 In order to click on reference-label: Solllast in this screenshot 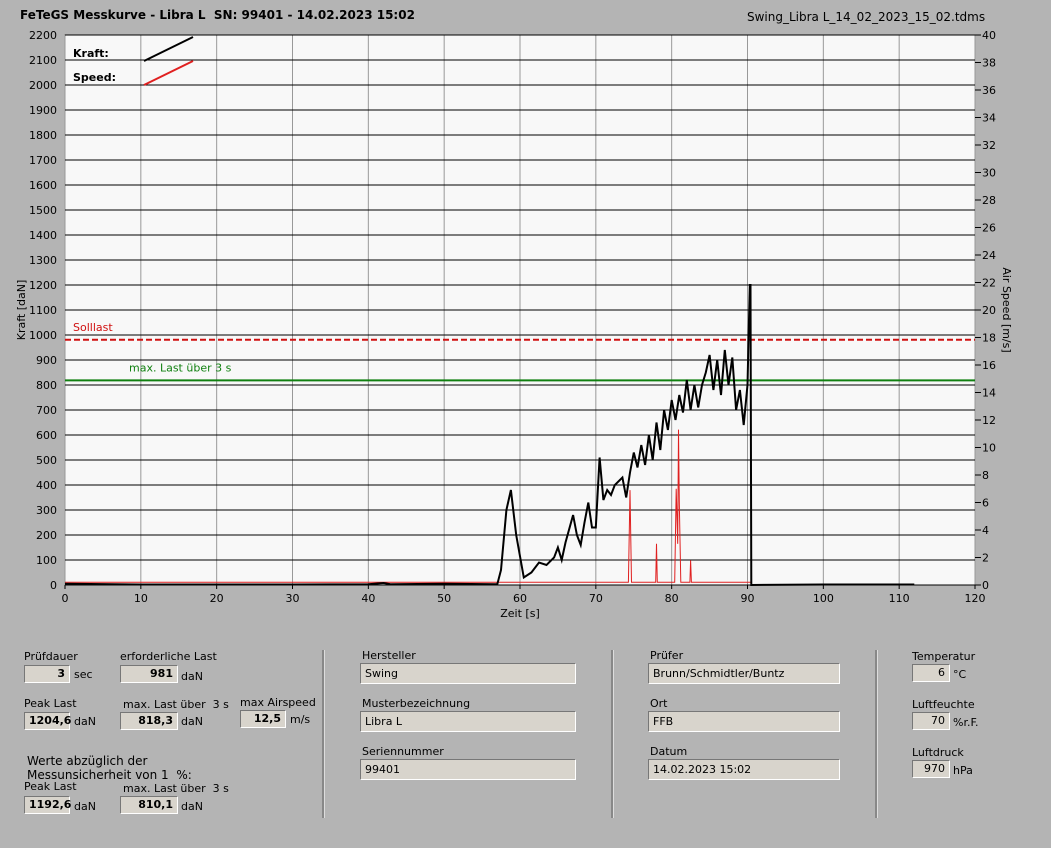, I will do `click(93, 327)`.